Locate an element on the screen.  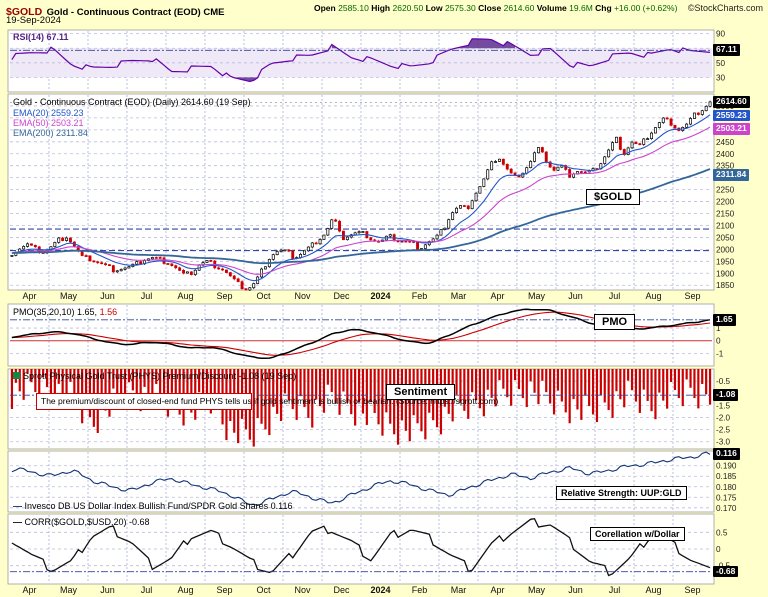
svg-text: 2050 is located at coordinates (725, 237).